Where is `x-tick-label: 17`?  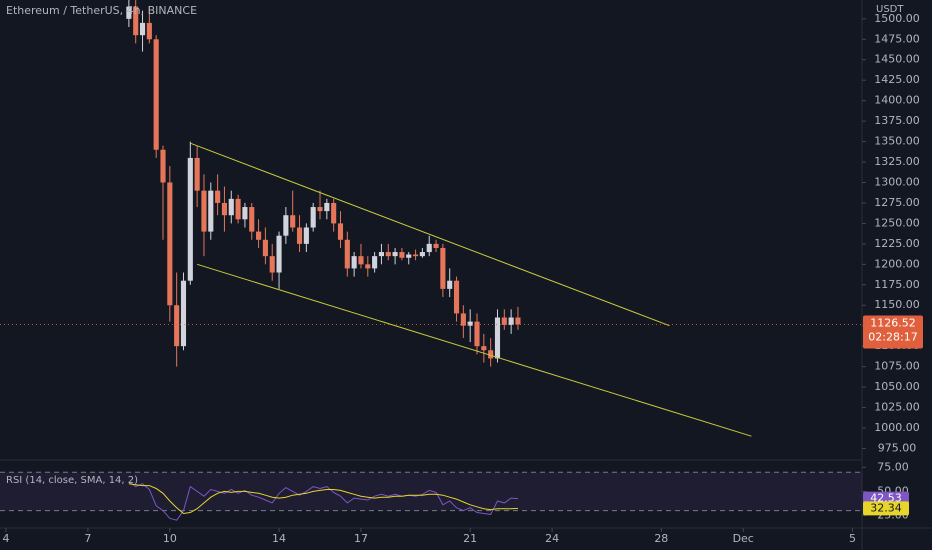 x-tick-label: 17 is located at coordinates (361, 538).